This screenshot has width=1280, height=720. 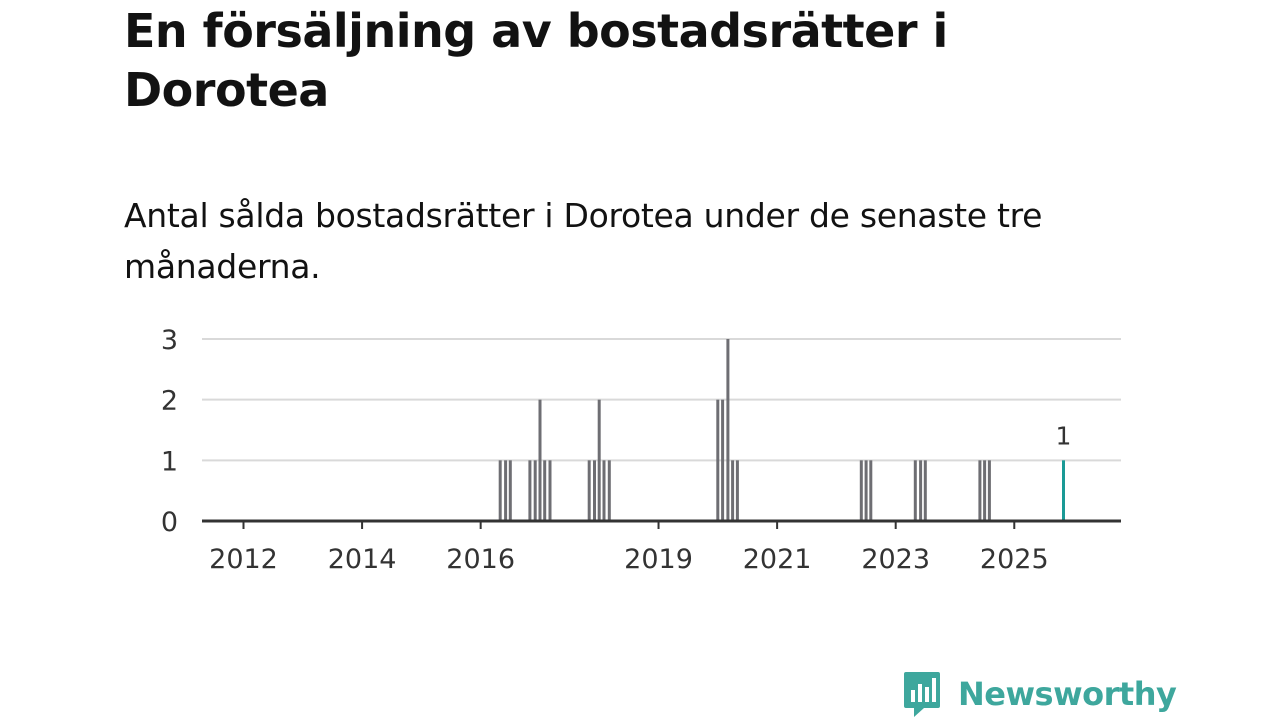 What do you see at coordinates (169, 401) in the screenshot?
I see `y-tick-label: 2` at bounding box center [169, 401].